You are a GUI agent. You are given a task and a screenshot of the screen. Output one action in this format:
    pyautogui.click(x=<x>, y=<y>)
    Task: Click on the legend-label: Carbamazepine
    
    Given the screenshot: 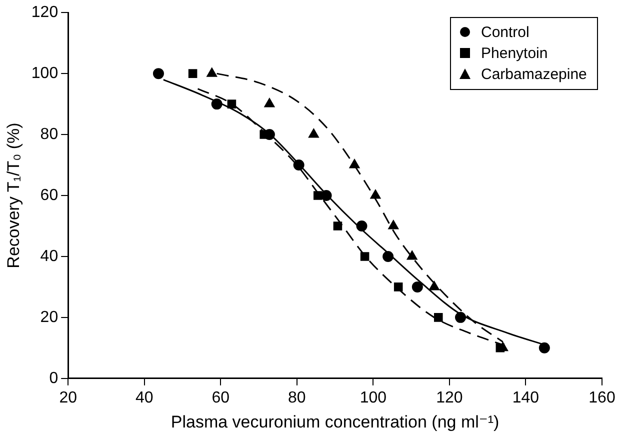 What is the action you would take?
    pyautogui.click(x=534, y=74)
    